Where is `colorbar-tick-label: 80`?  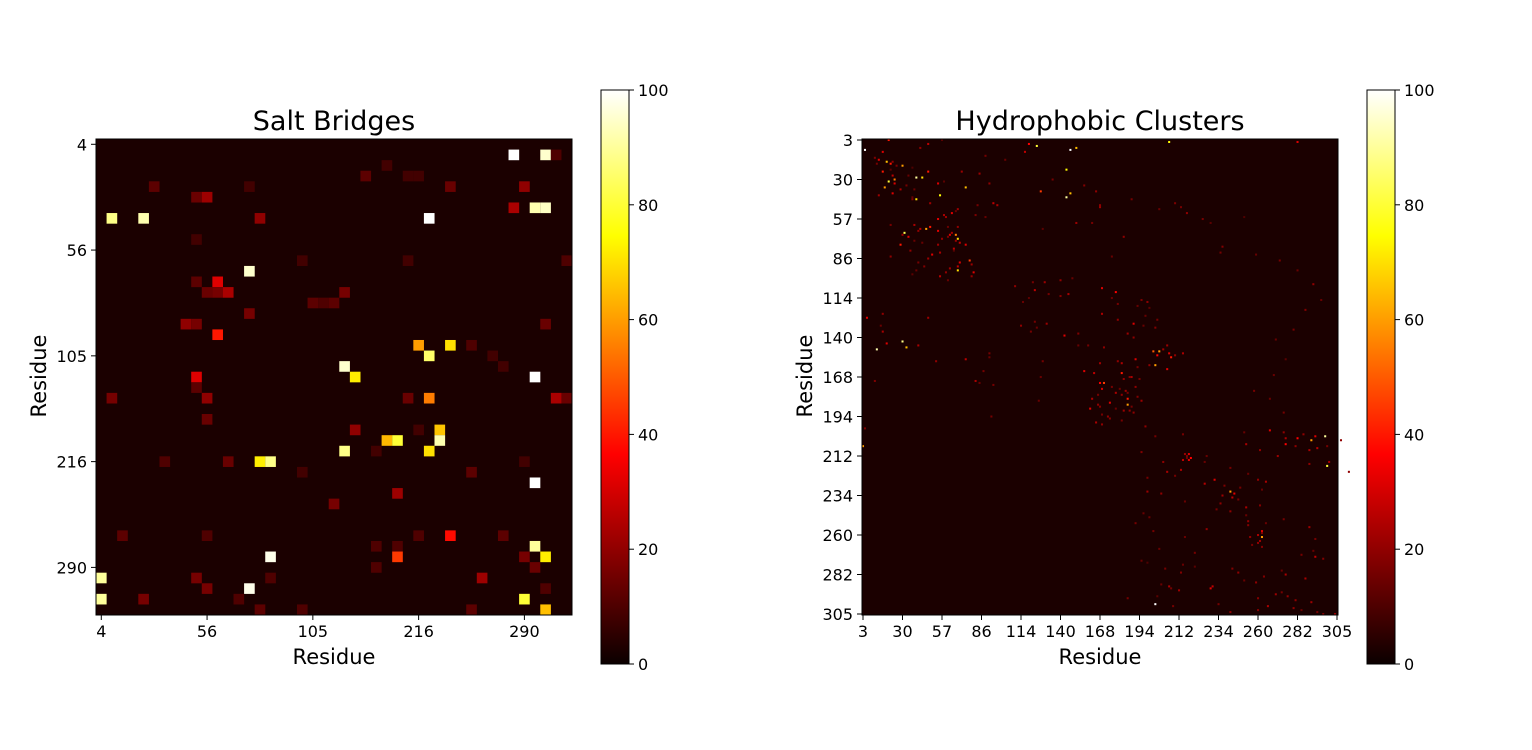
colorbar-tick-label: 80 is located at coordinates (1414, 205).